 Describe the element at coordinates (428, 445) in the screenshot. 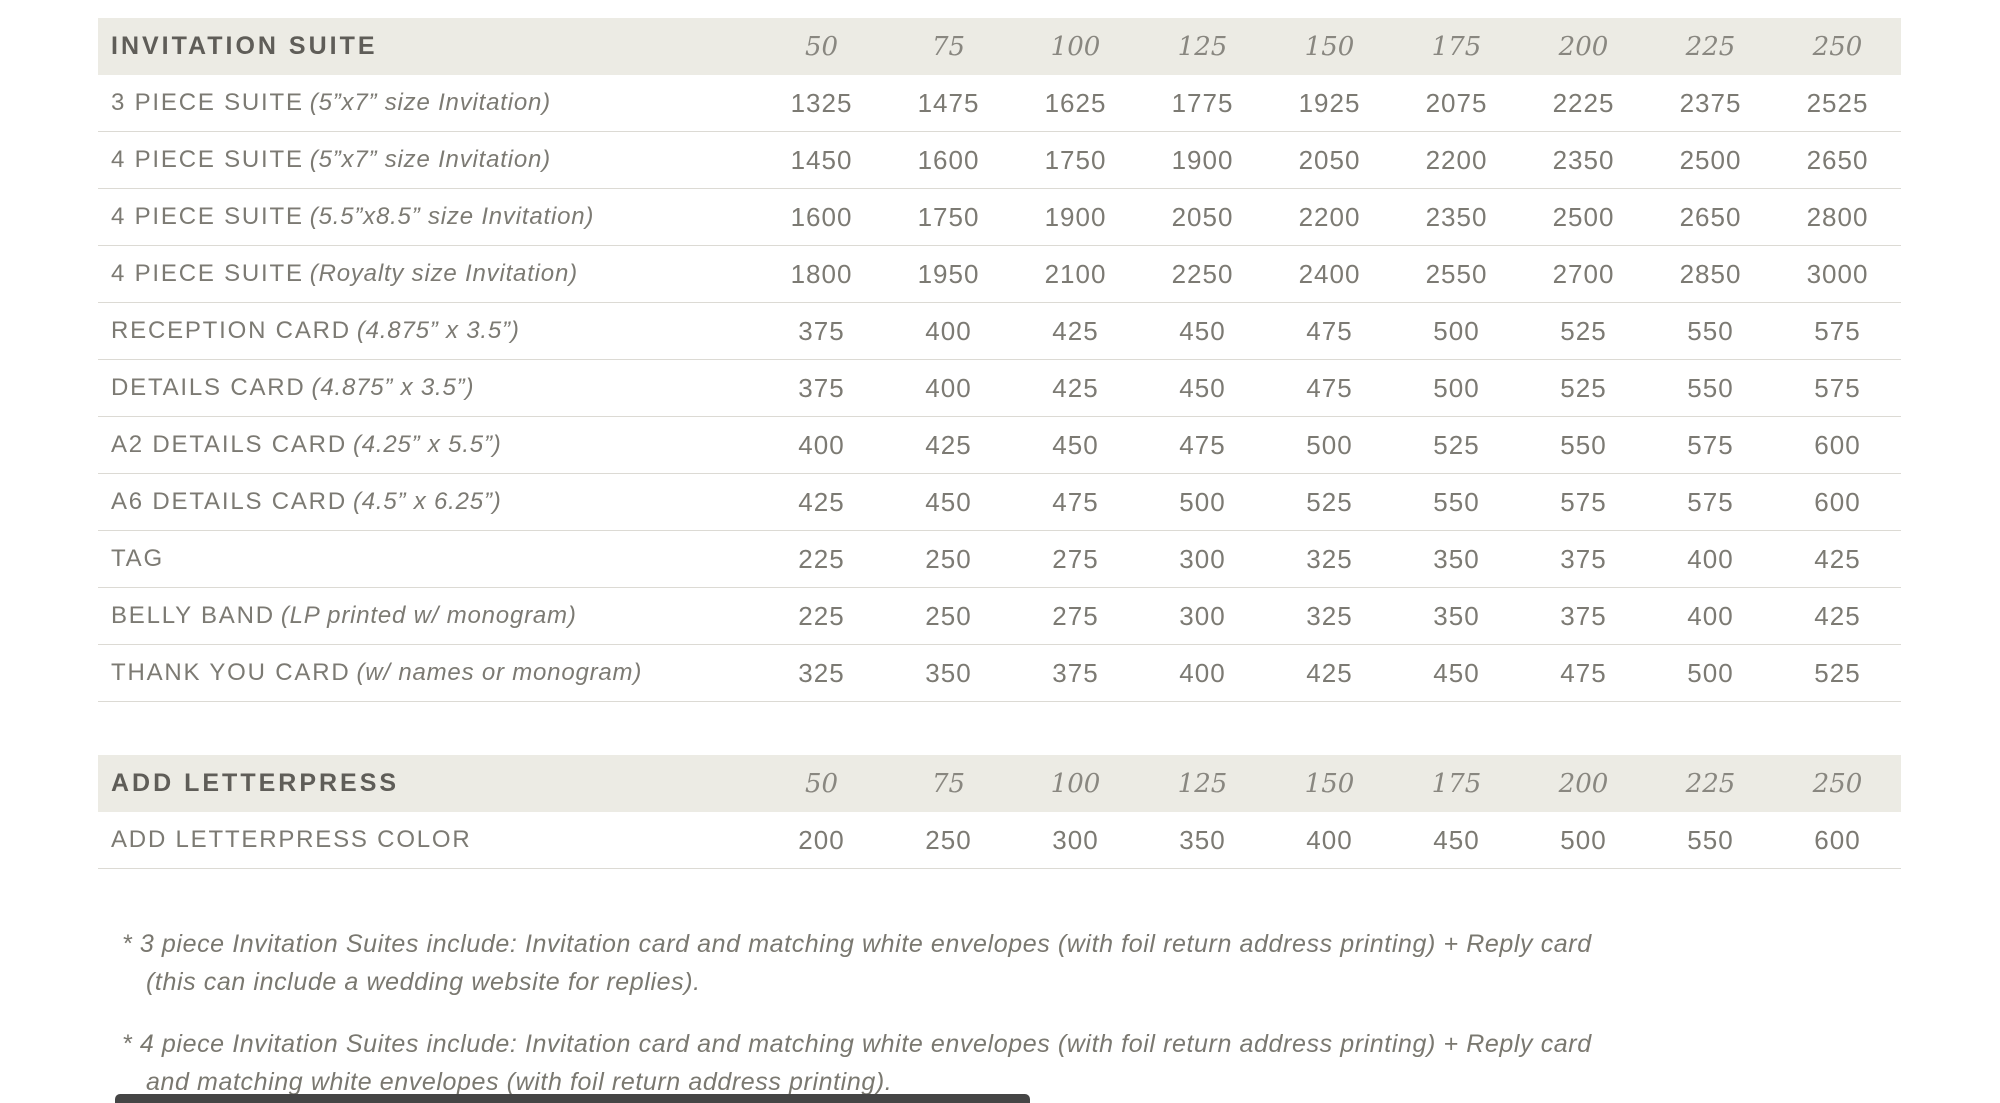

I see `row-label: A2 DETAILS CARD (4.25” x 5.5”)` at that location.